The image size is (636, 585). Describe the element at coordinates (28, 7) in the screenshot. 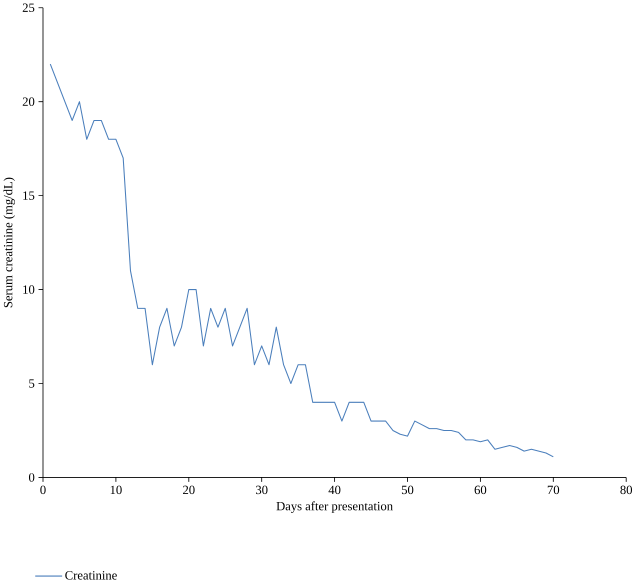

I see `y-tick-label: 25` at that location.